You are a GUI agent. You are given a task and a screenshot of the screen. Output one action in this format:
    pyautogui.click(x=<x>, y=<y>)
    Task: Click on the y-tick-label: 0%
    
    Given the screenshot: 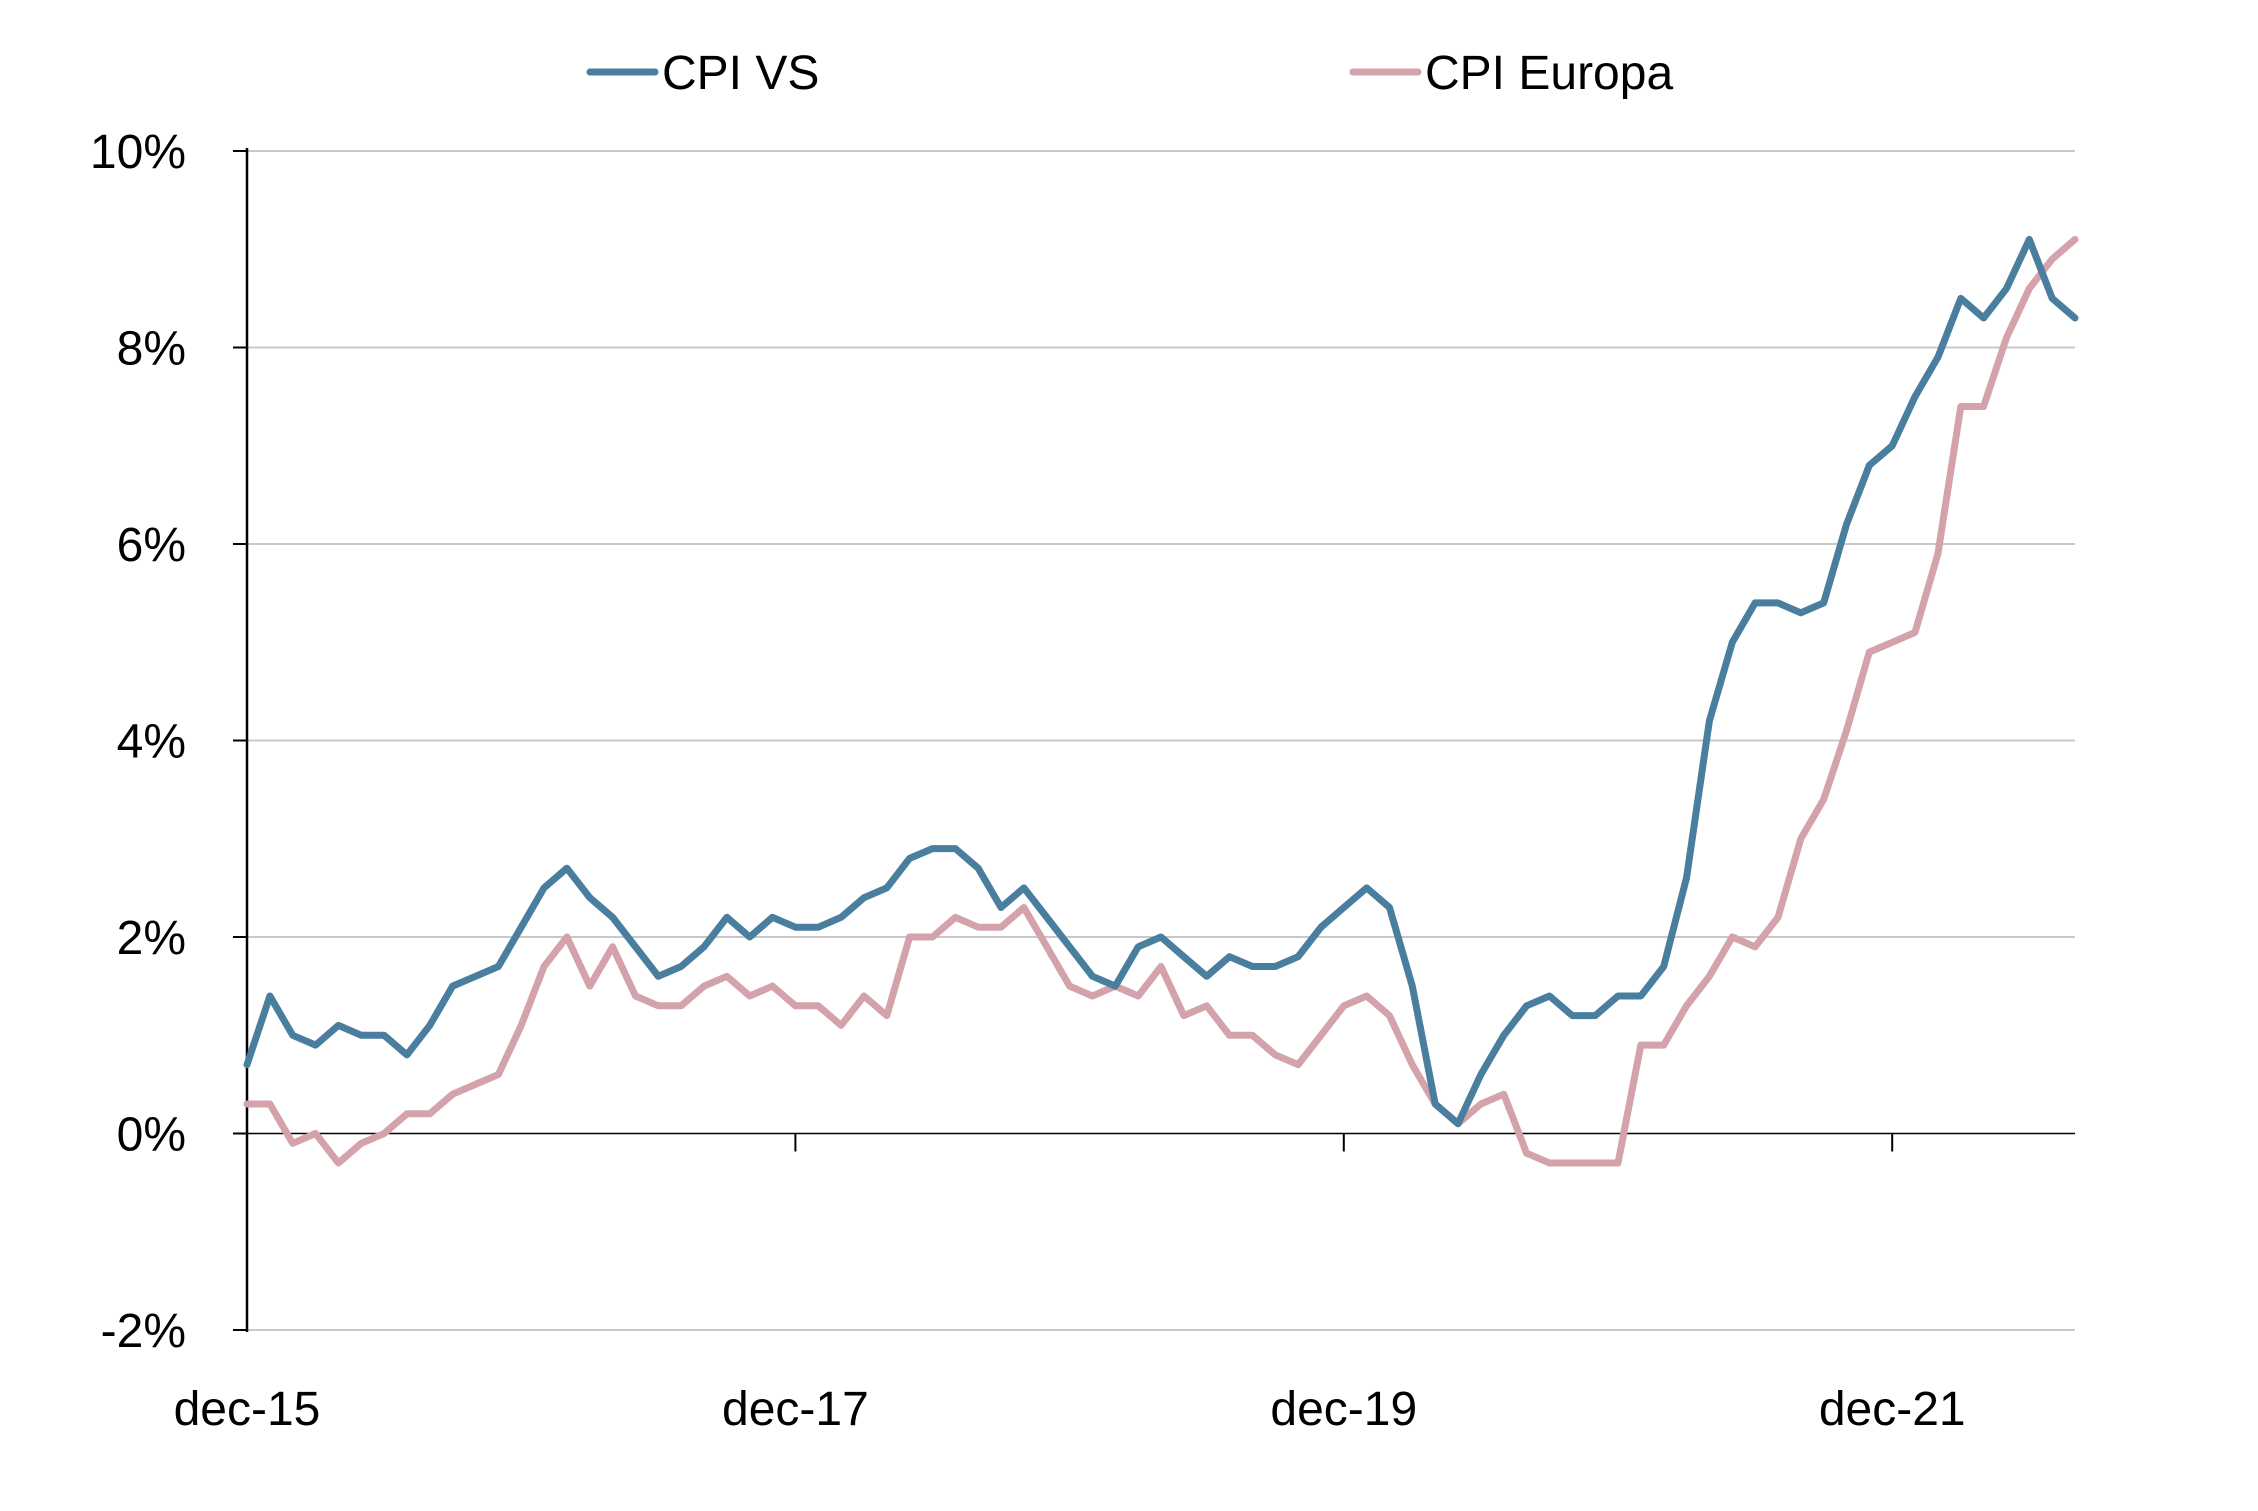 What is the action you would take?
    pyautogui.click(x=151, y=1135)
    